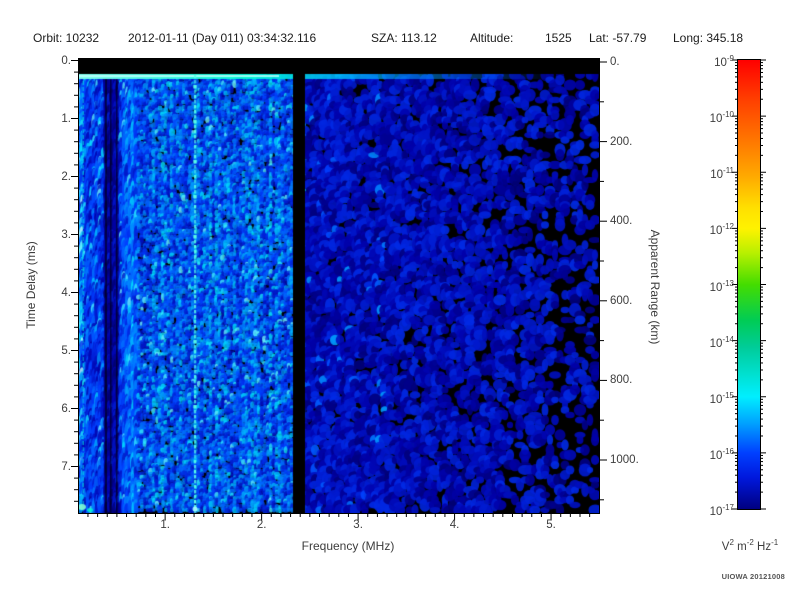  What do you see at coordinates (621, 300) in the screenshot?
I see `range-tick-label: 600.` at bounding box center [621, 300].